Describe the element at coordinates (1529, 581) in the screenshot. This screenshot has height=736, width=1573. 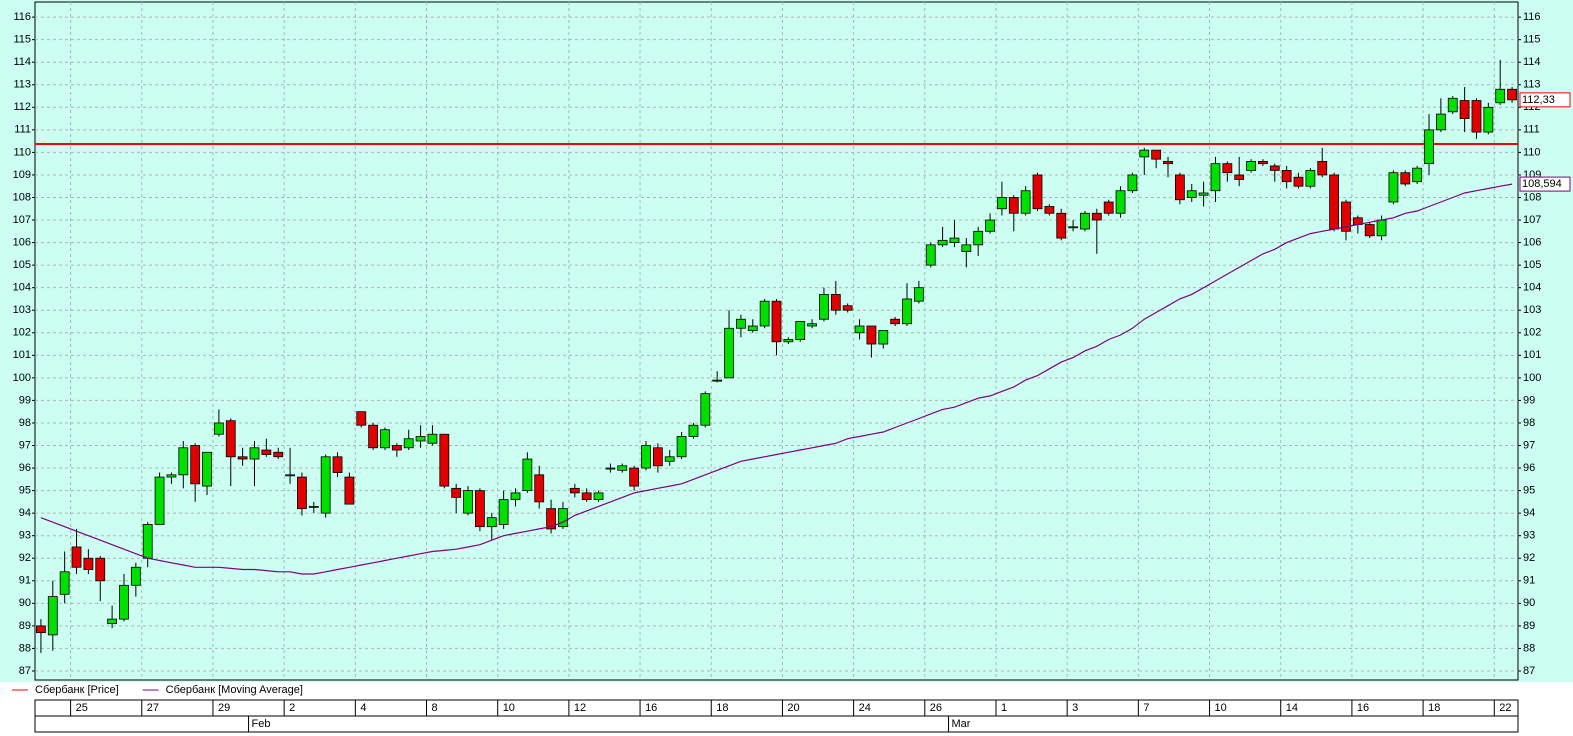
I see `y2-tick-label: 91` at that location.